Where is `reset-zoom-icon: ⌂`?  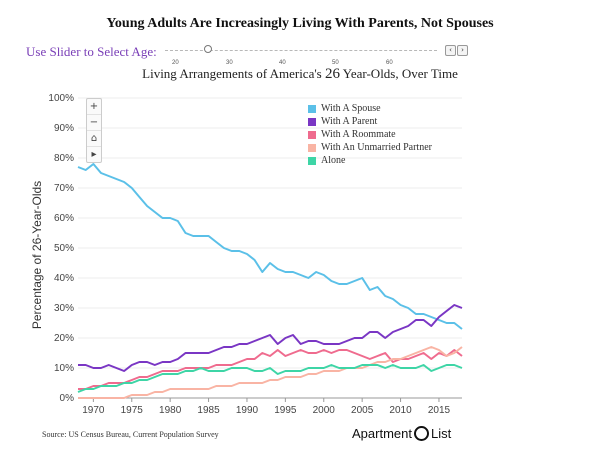 reset-zoom-icon: ⌂ is located at coordinates (94, 139).